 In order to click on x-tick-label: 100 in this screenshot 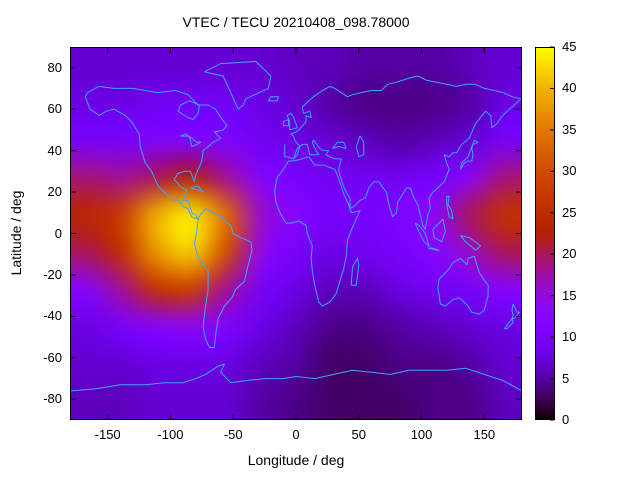, I will do `click(421, 434)`.